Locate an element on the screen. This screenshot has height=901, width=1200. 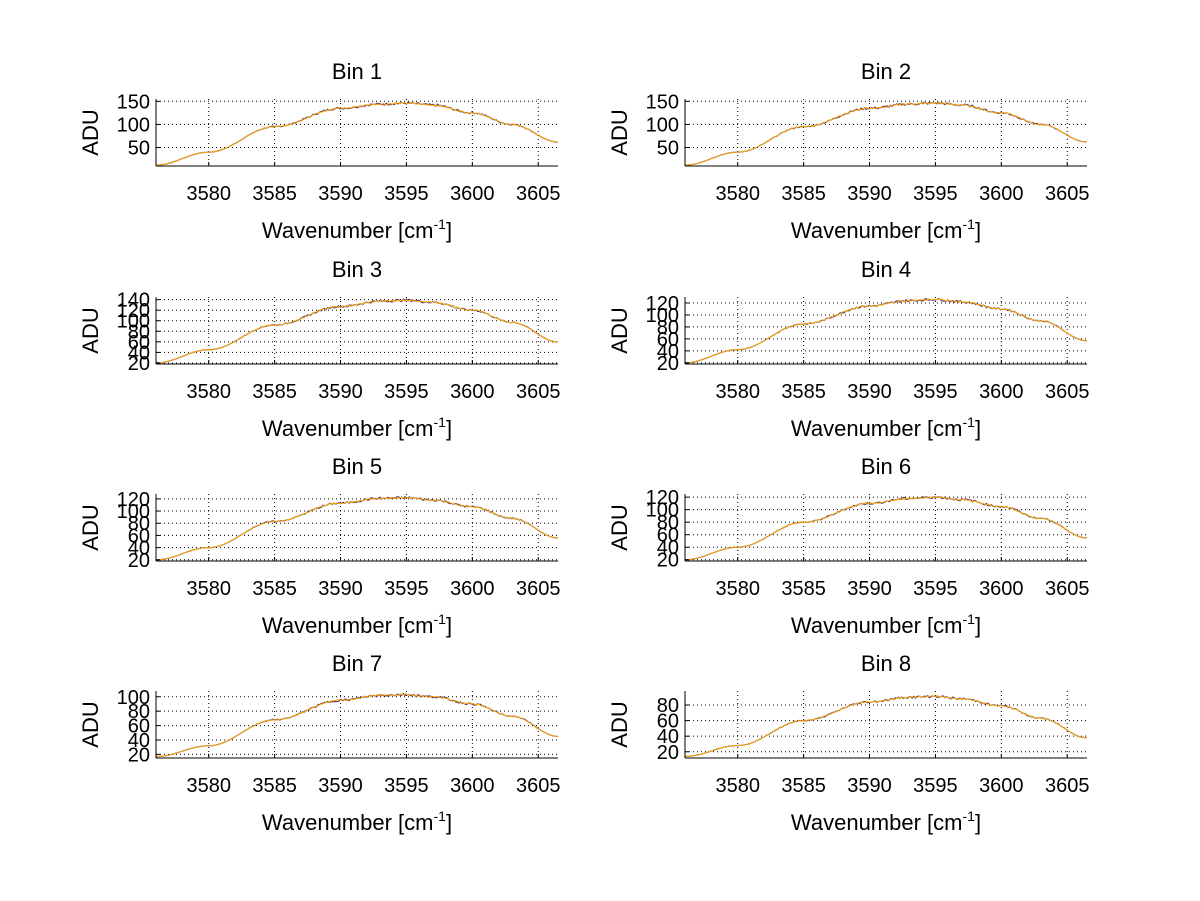
subplot-title: Bin 6 is located at coordinates (886, 466).